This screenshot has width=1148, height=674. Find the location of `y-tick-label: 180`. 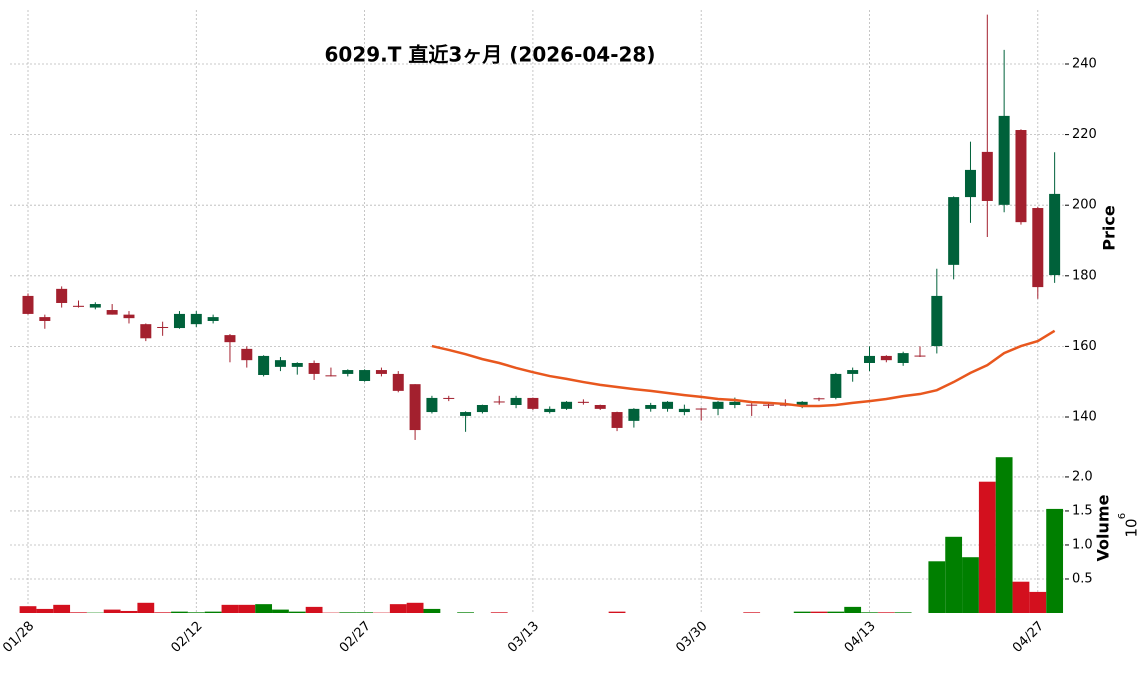

y-tick-label: 180 is located at coordinates (1084, 275).